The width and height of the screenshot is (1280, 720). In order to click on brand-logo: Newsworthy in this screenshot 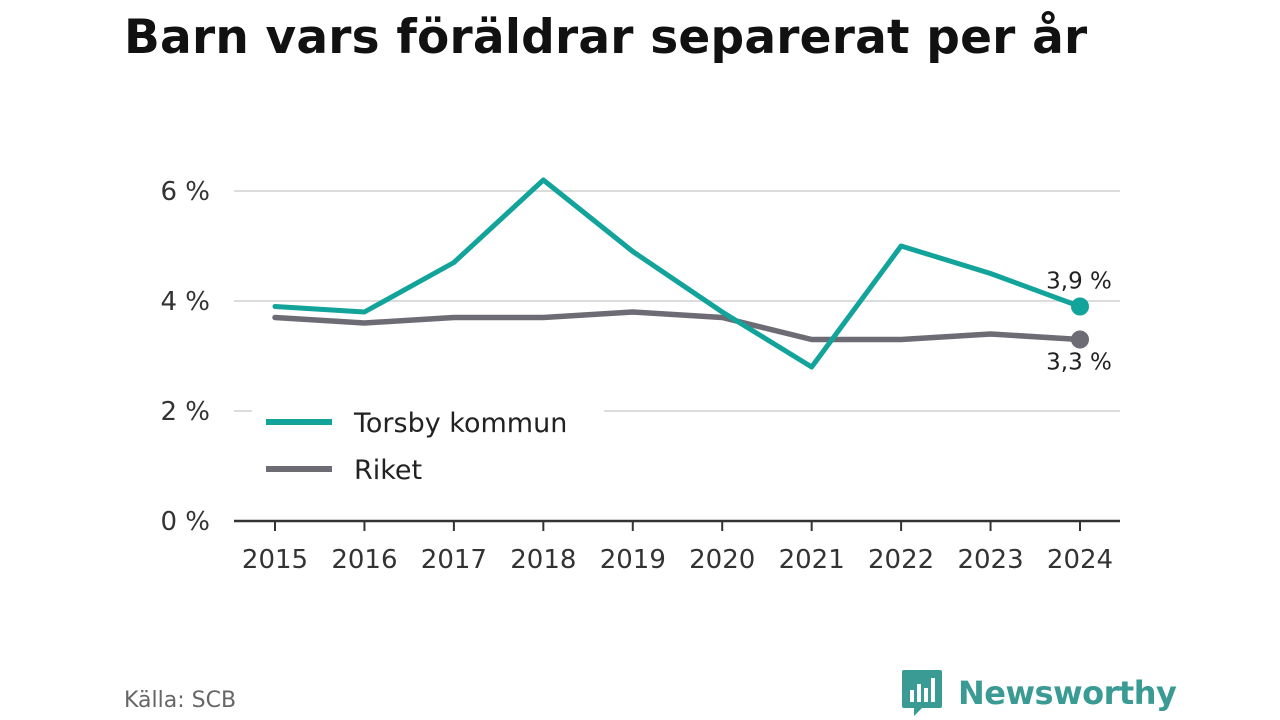, I will do `click(1039, 693)`.